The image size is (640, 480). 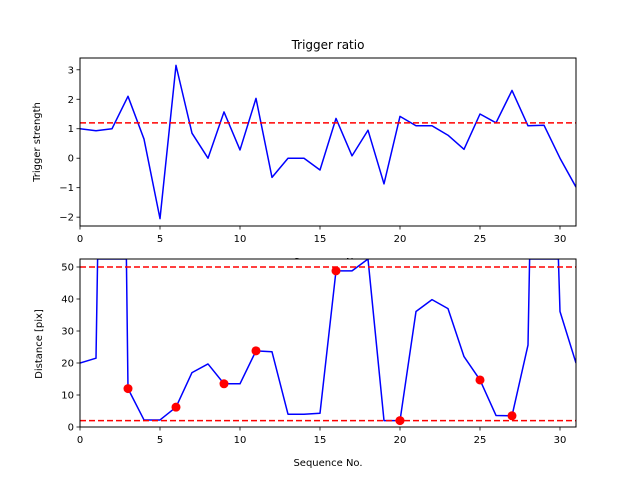 What do you see at coordinates (67, 396) in the screenshot?
I see `y-tick-label: 10` at bounding box center [67, 396].